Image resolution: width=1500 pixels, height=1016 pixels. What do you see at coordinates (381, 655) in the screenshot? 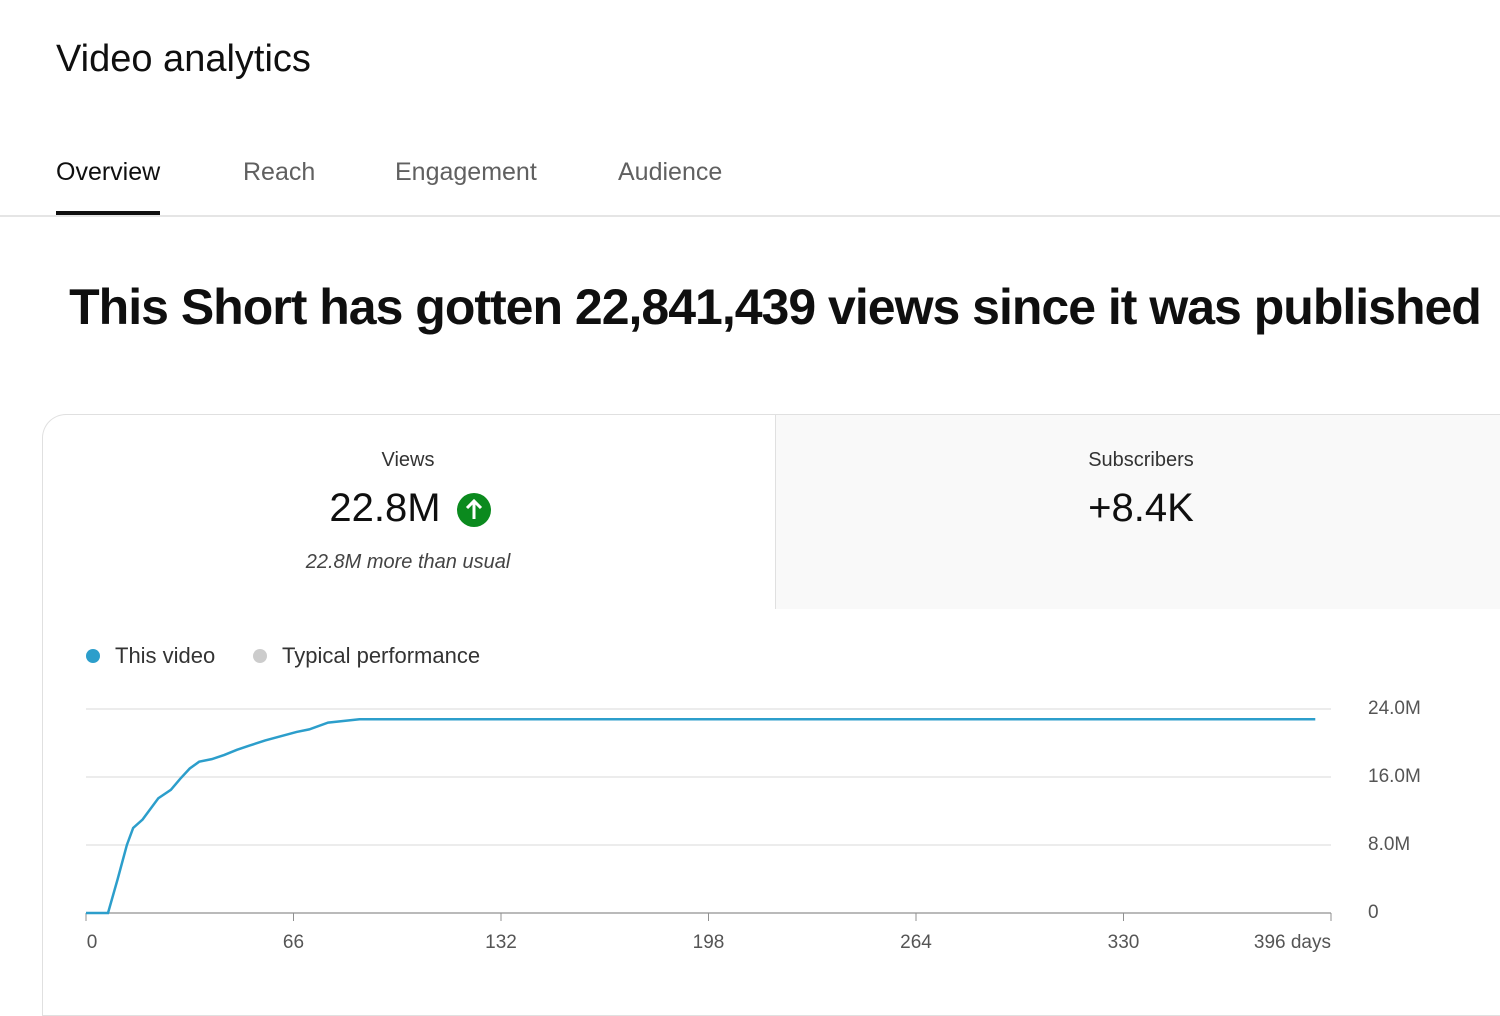
I see `legend-label: Typical performance` at bounding box center [381, 655].